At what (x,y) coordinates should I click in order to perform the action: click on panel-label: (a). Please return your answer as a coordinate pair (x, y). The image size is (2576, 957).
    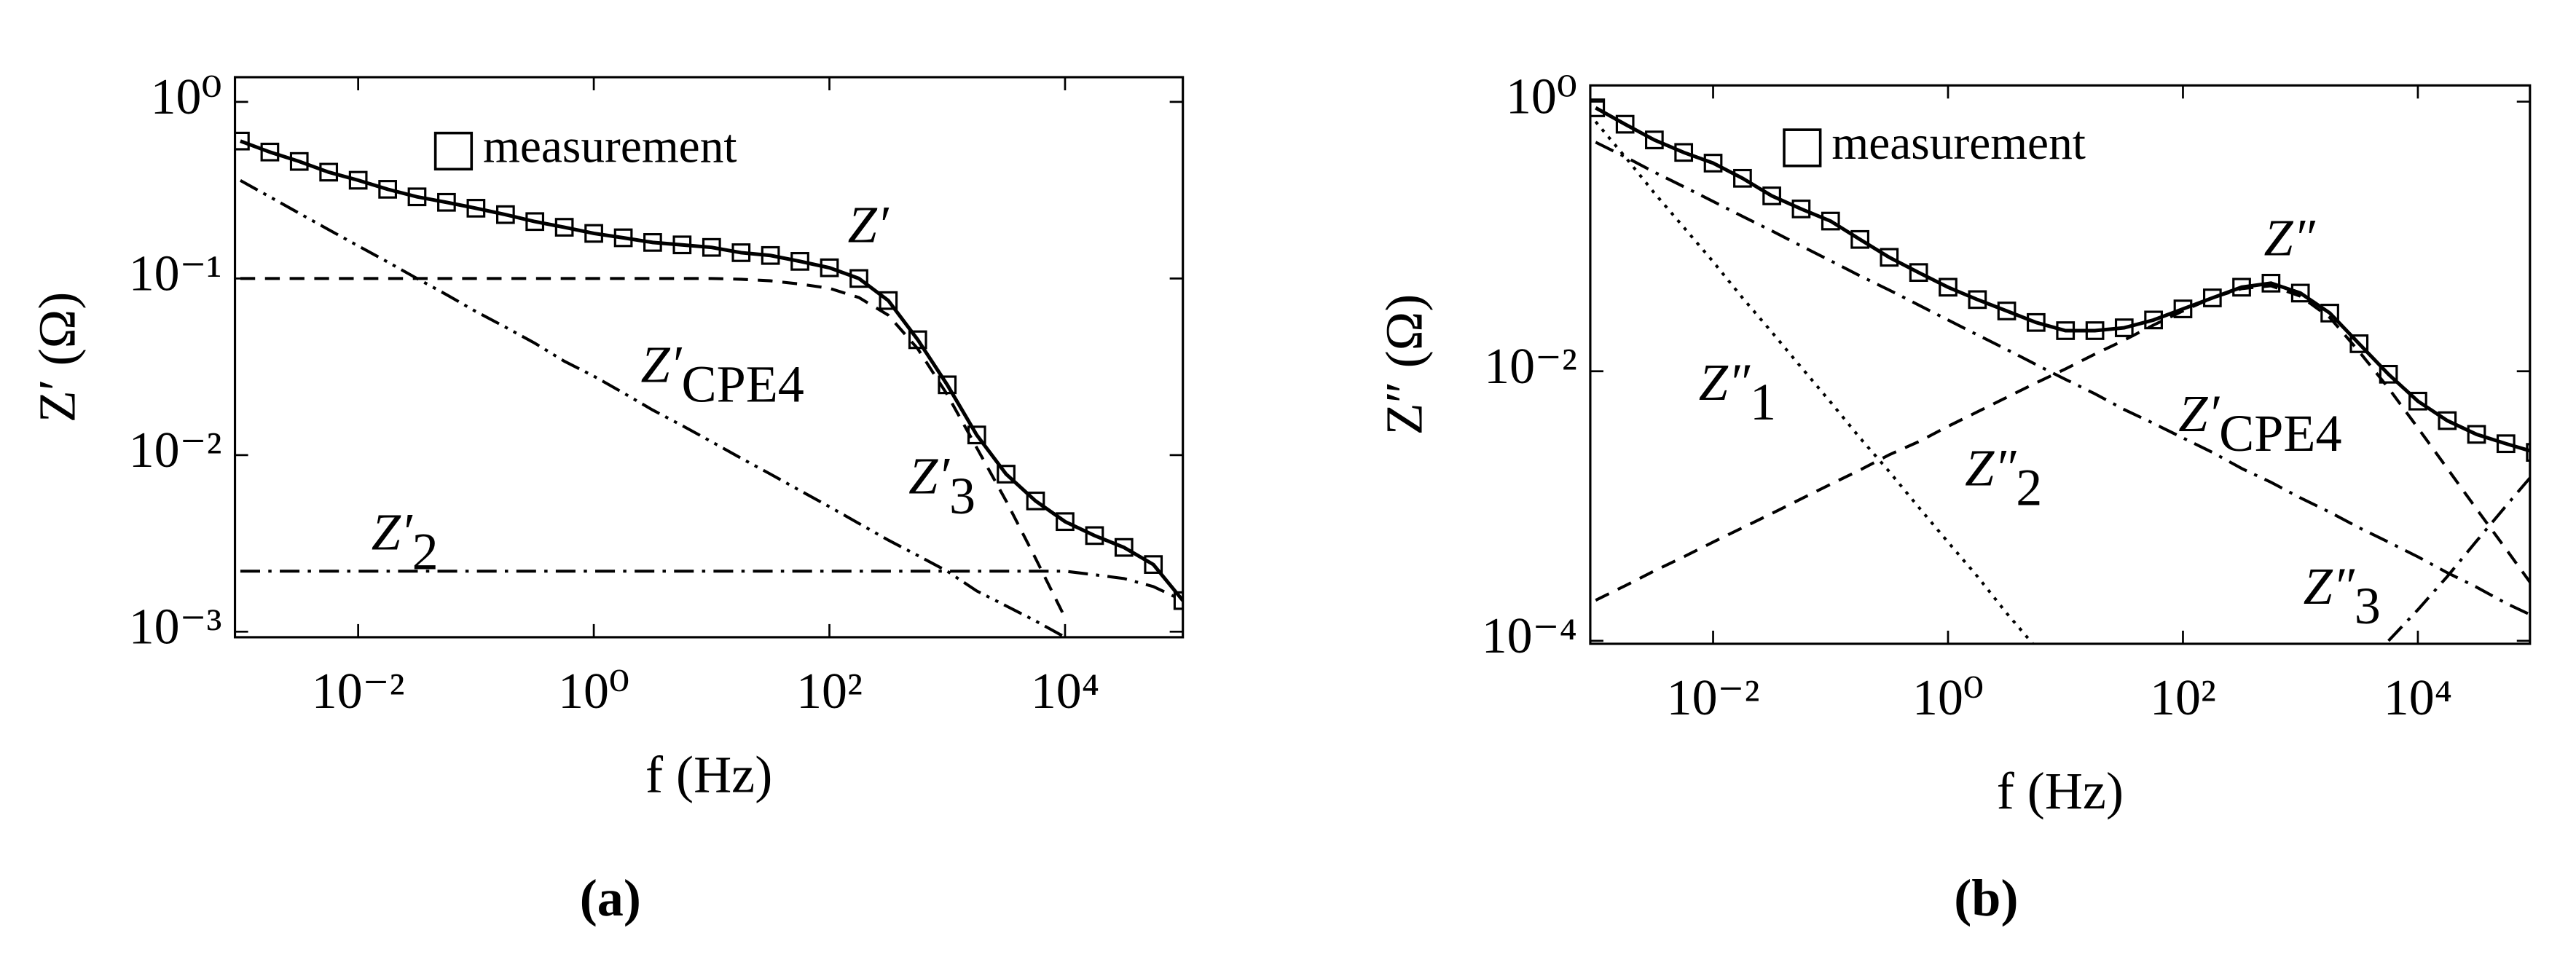
    Looking at the image, I should click on (610, 898).